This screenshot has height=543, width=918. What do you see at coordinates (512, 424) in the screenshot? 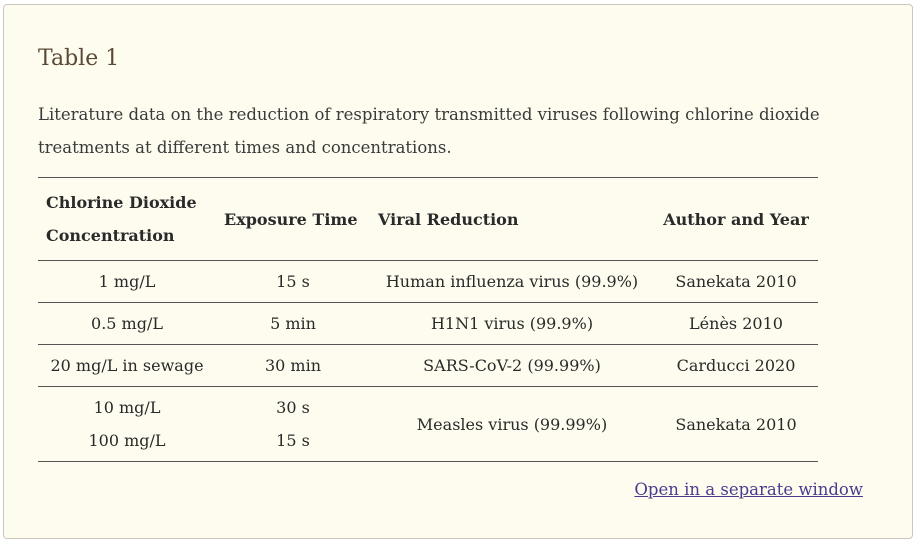
I see `cell-viral-reduction: Measles virus (99.99%)` at bounding box center [512, 424].